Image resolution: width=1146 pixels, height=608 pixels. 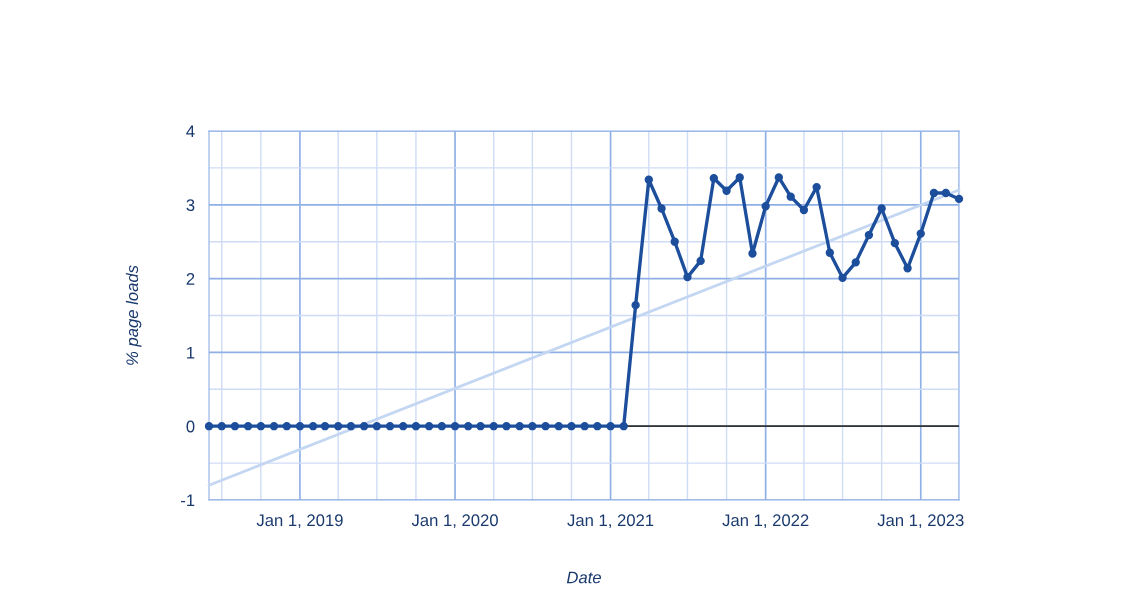 I want to click on y-axis-title: % page loads, so click(x=133, y=315).